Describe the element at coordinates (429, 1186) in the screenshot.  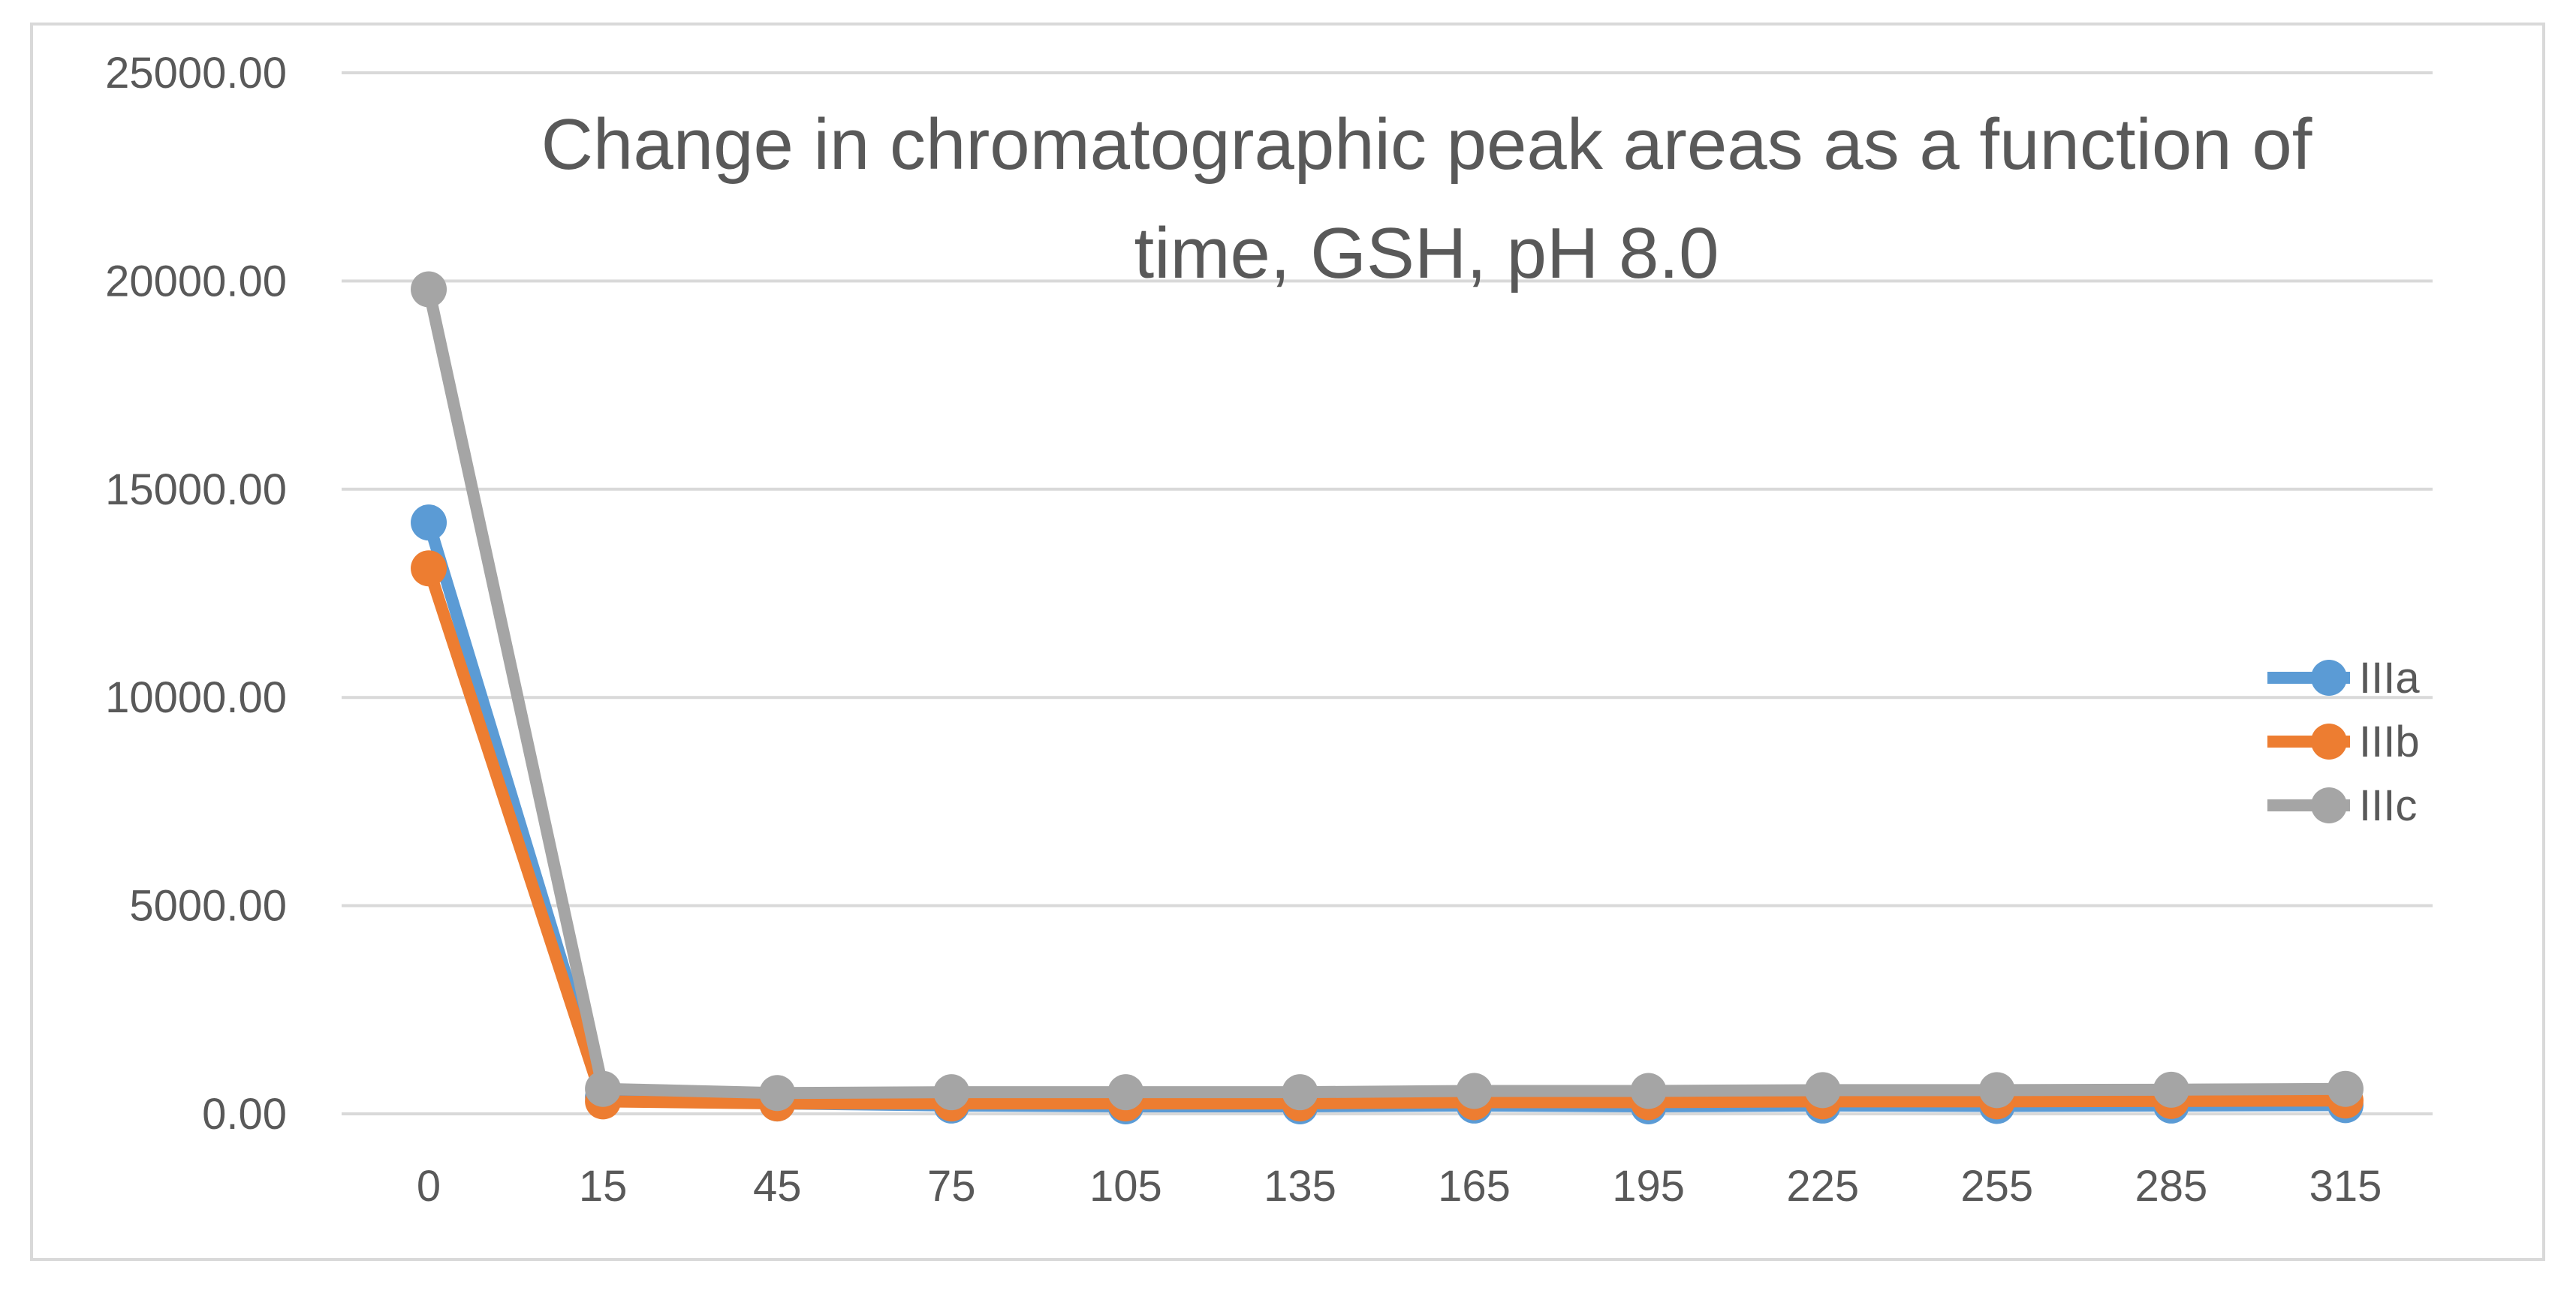
I see `x-tick-label: 0` at that location.